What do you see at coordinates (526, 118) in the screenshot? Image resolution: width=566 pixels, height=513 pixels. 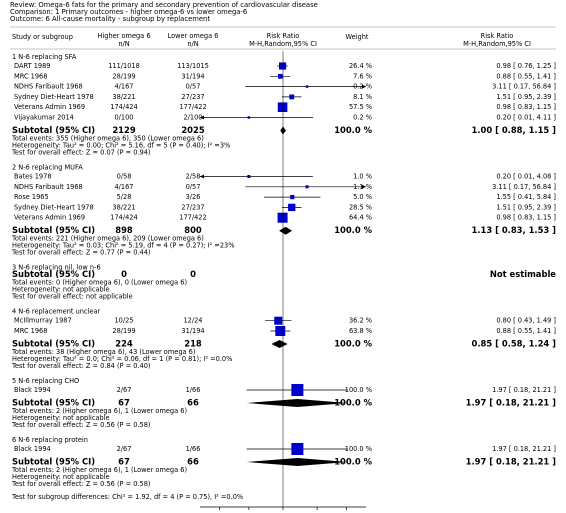 I see `risk-ratio: 0.20 [ 0.01, 4.11 ]` at bounding box center [526, 118].